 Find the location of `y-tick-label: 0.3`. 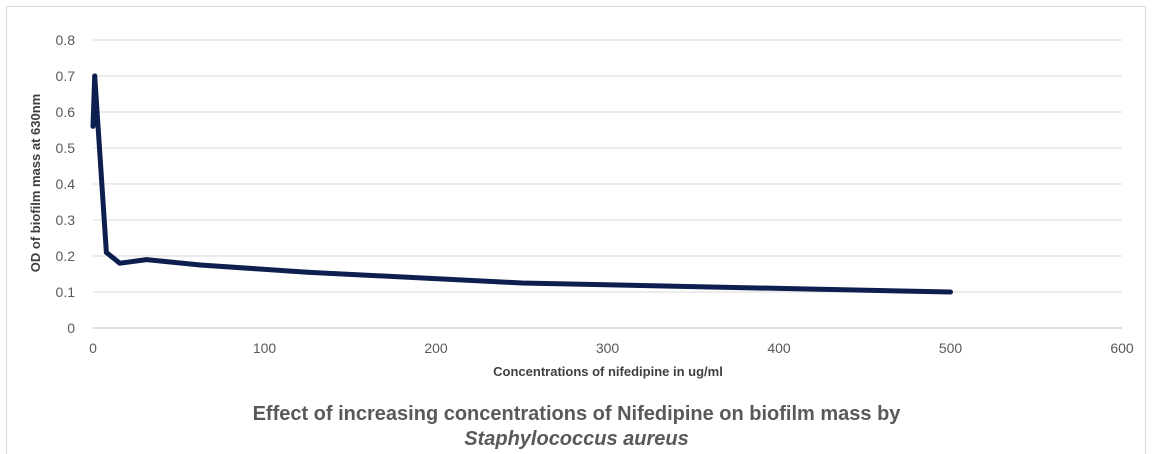

y-tick-label: 0.3 is located at coordinates (66, 220).